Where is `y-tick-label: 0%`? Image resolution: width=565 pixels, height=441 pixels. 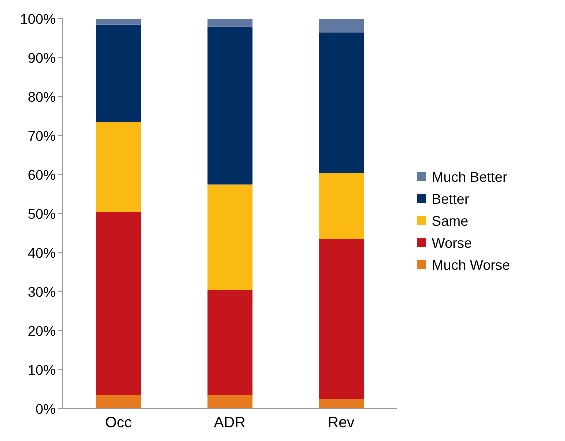
y-tick-label: 0% is located at coordinates (46, 408).